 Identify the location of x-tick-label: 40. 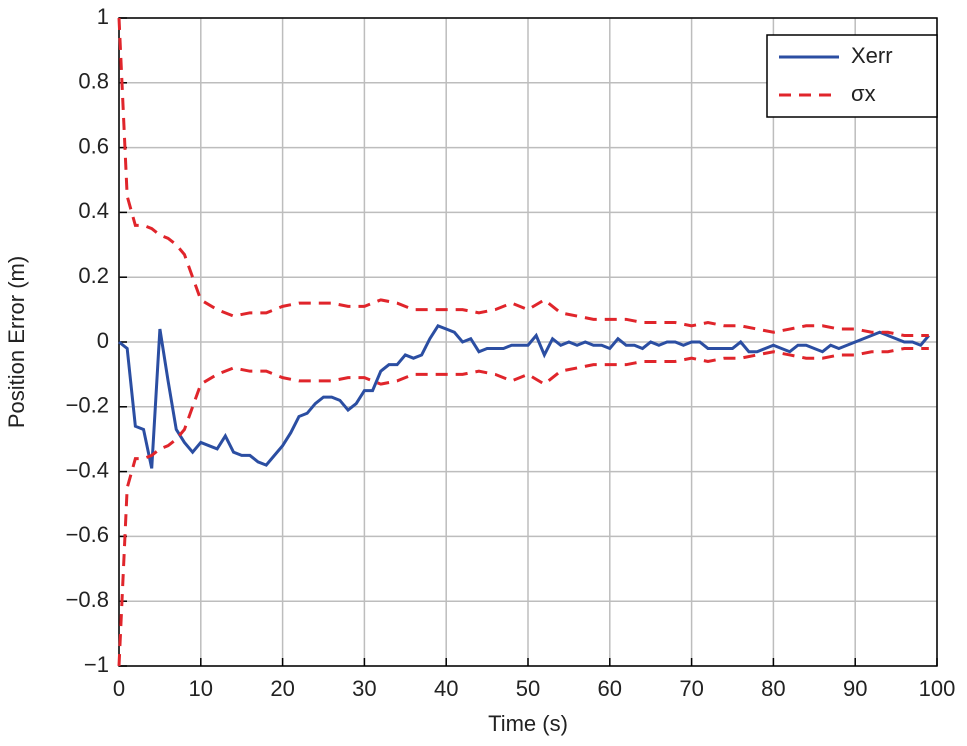
(446, 688).